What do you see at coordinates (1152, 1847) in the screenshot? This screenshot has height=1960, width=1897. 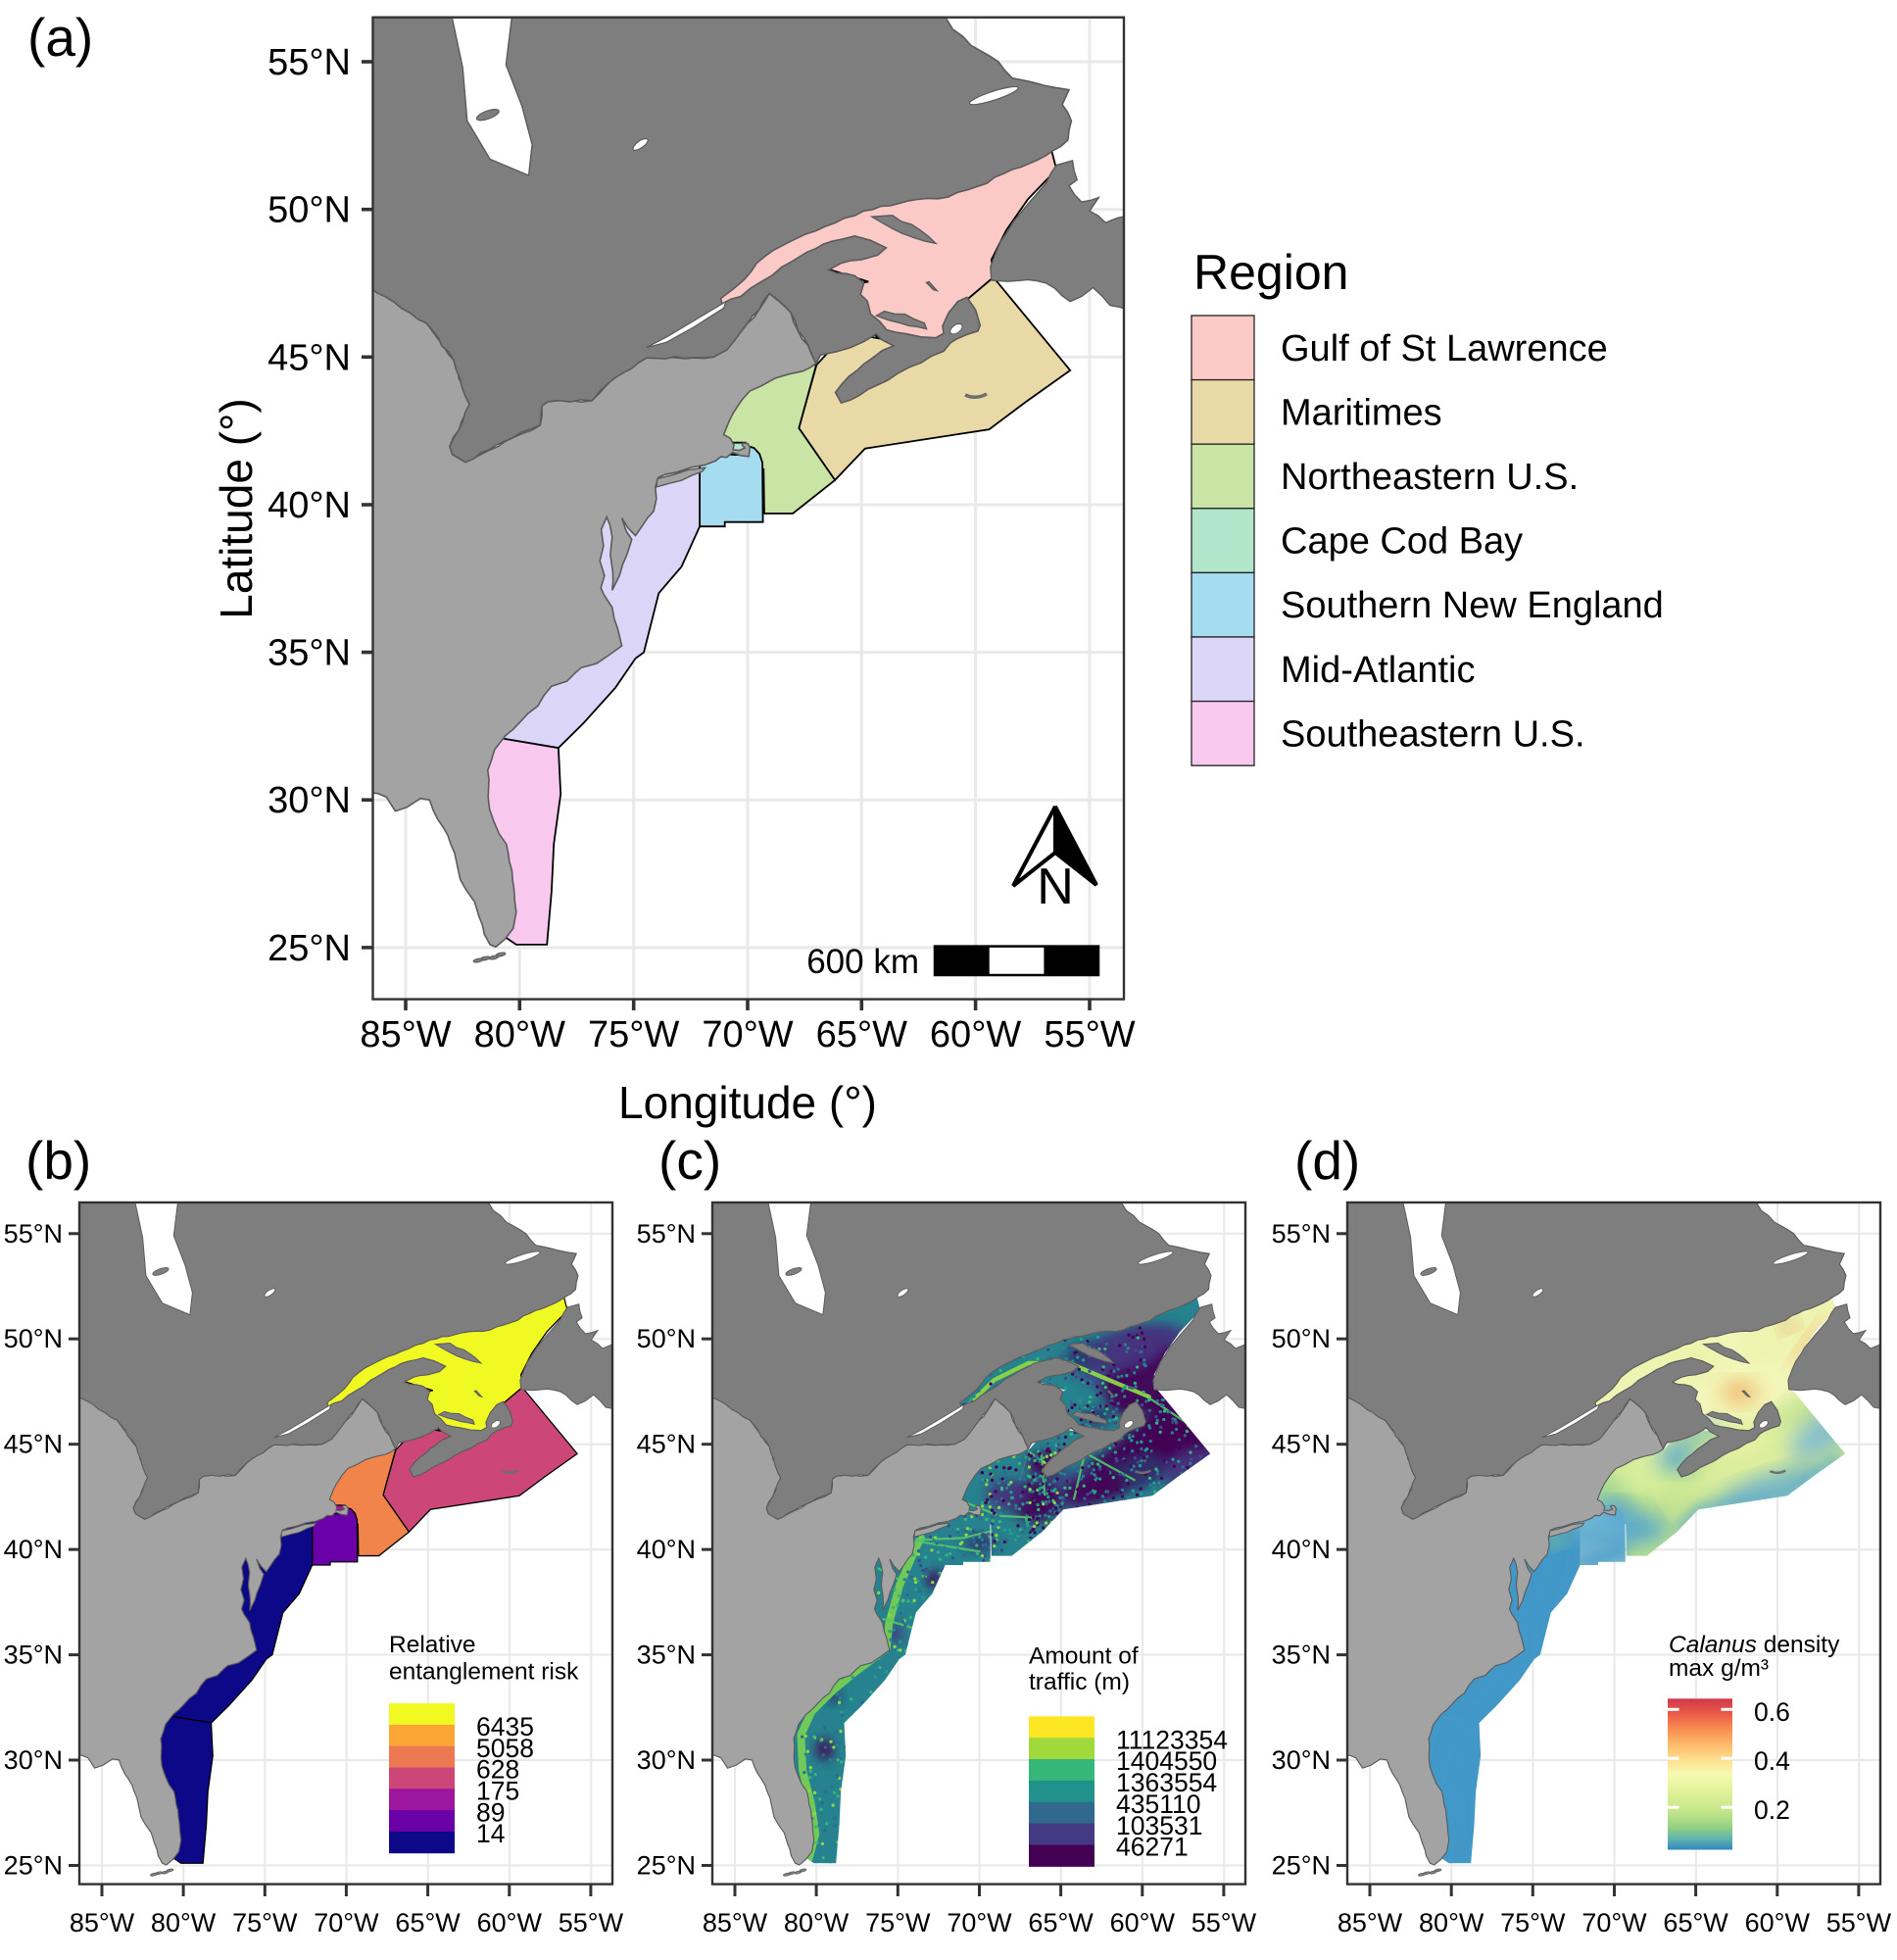 I see `svg-text: 46271` at bounding box center [1152, 1847].